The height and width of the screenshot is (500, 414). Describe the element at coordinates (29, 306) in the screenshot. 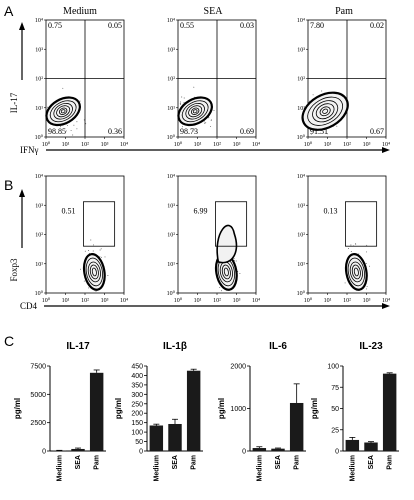

I see `axis-label-cd4: CD4` at that location.